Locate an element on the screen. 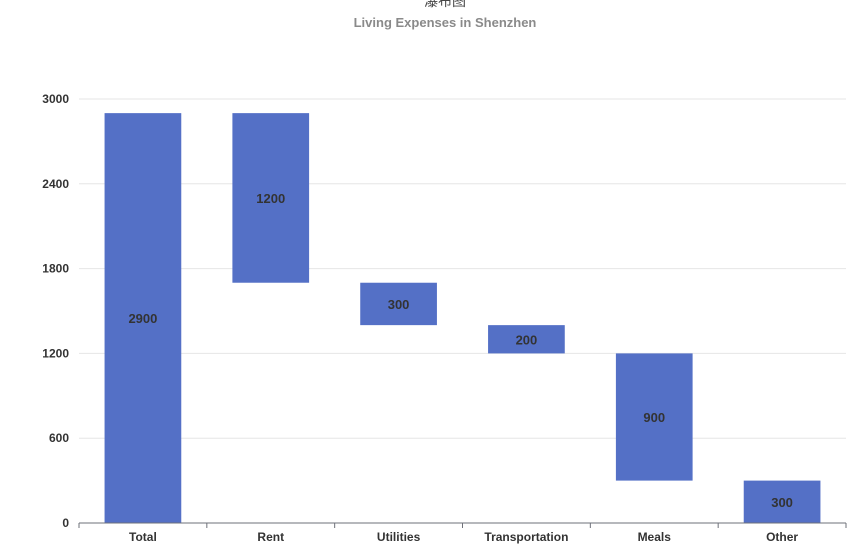 The height and width of the screenshot is (560, 862). y-tick-label: 1200 is located at coordinates (55, 353).